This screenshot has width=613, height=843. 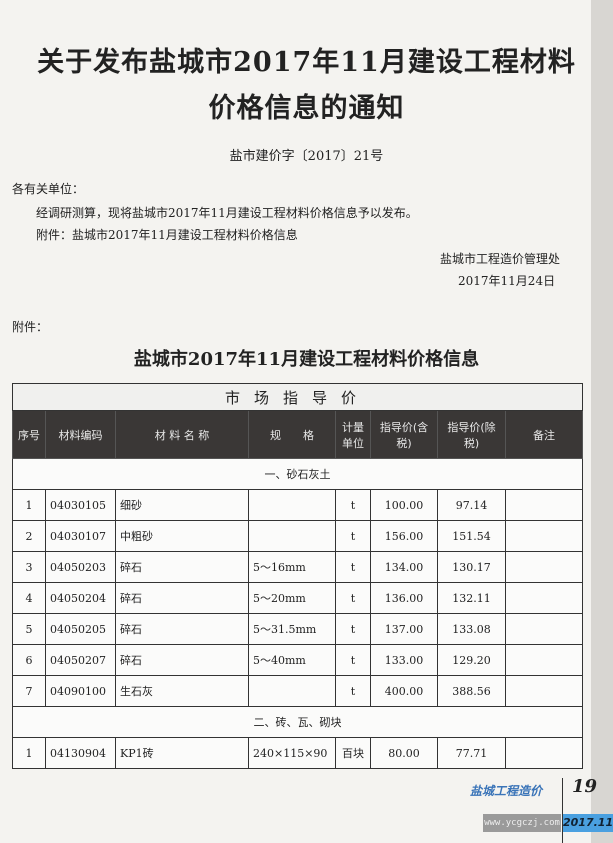 What do you see at coordinates (80, 691) in the screenshot?
I see `table-cell: 04090100` at bounding box center [80, 691].